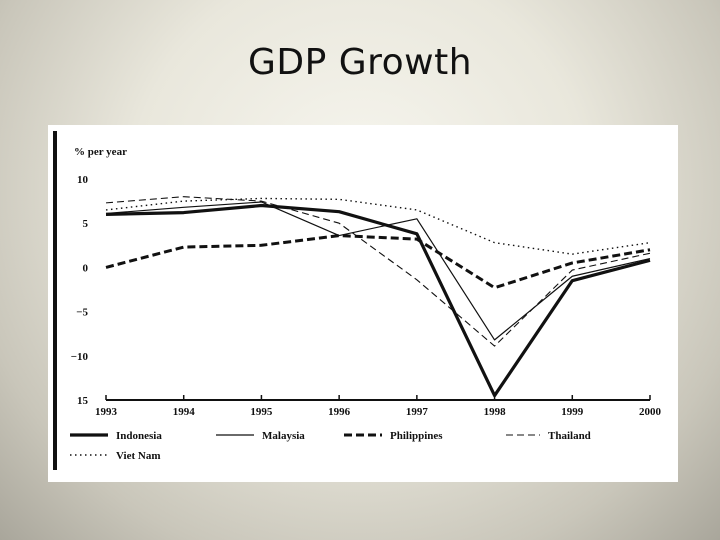 Image resolution: width=720 pixels, height=540 pixels. What do you see at coordinates (261, 412) in the screenshot?
I see `x-tick-label: 1995` at bounding box center [261, 412].